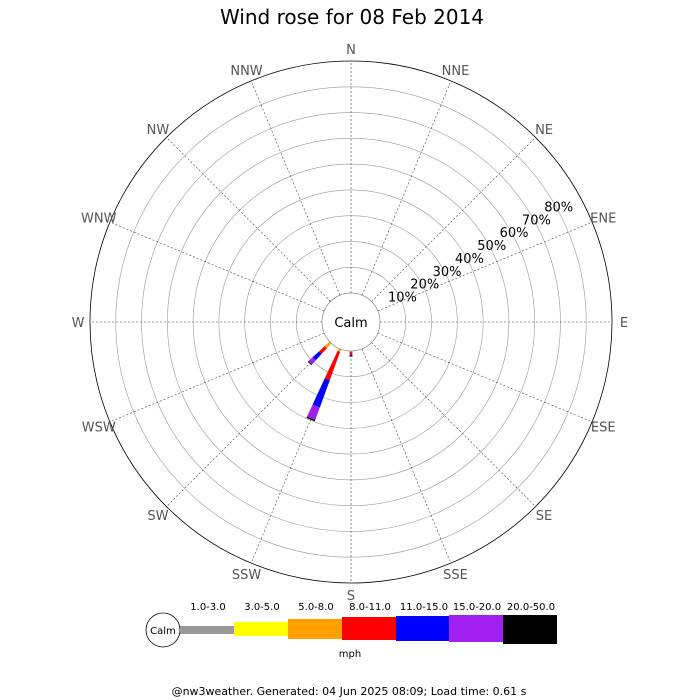  Describe the element at coordinates (477, 607) in the screenshot. I see `legend-bin-label: 15.0-20.0` at that location.